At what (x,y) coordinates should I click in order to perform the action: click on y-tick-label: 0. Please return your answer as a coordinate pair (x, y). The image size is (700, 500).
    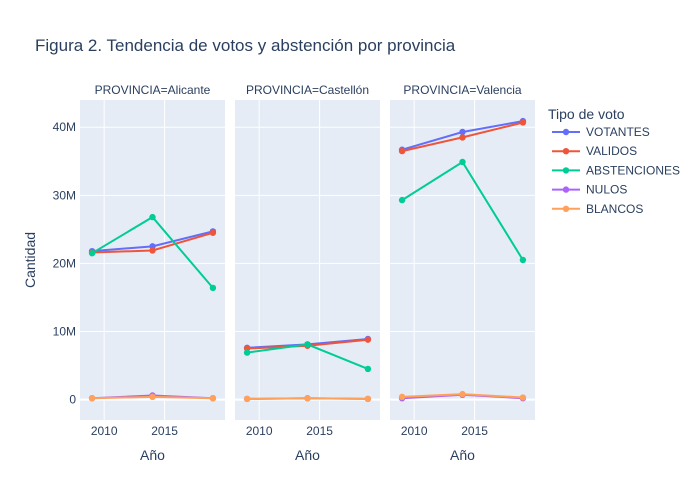
    Looking at the image, I should click on (72, 400).